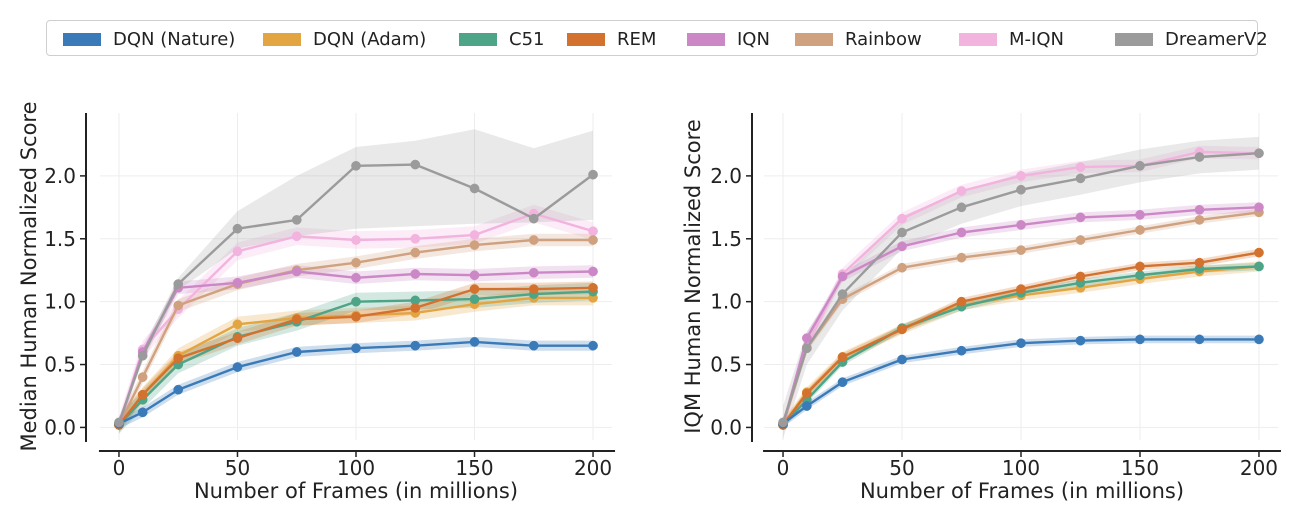 This screenshot has width=1310, height=522. Describe the element at coordinates (1140, 468) in the screenshot. I see `x-tick-label: 150` at that location.